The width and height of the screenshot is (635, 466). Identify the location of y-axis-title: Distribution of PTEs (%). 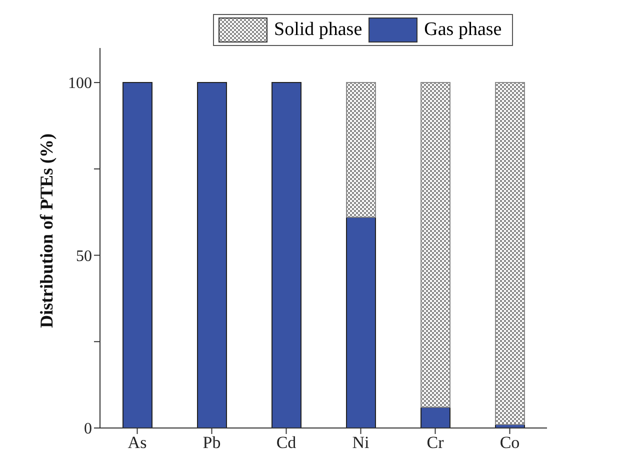
(46, 230).